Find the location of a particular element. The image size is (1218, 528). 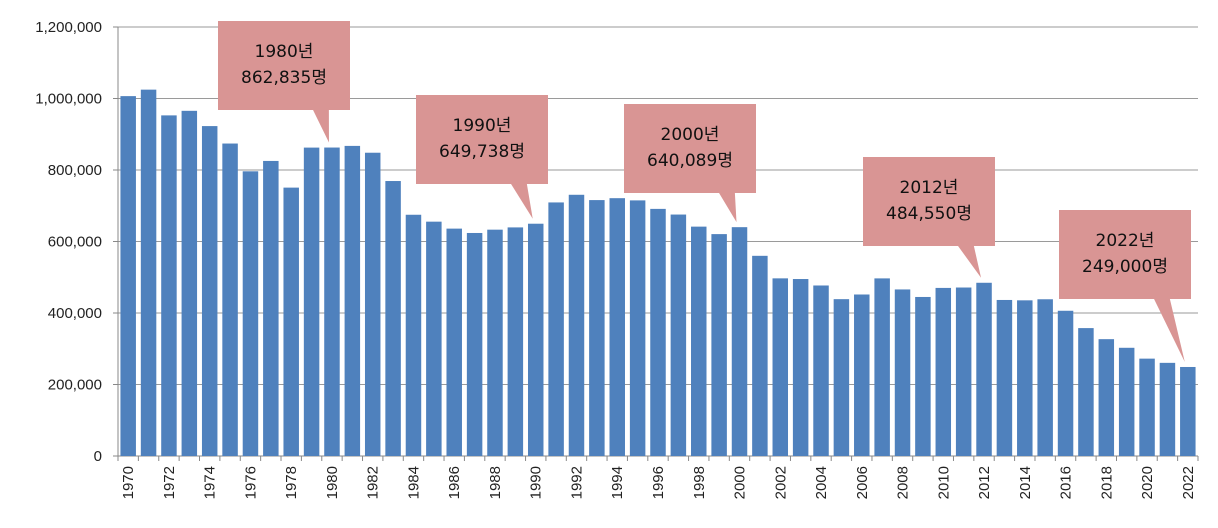

bar-1970 is located at coordinates (128, 276).